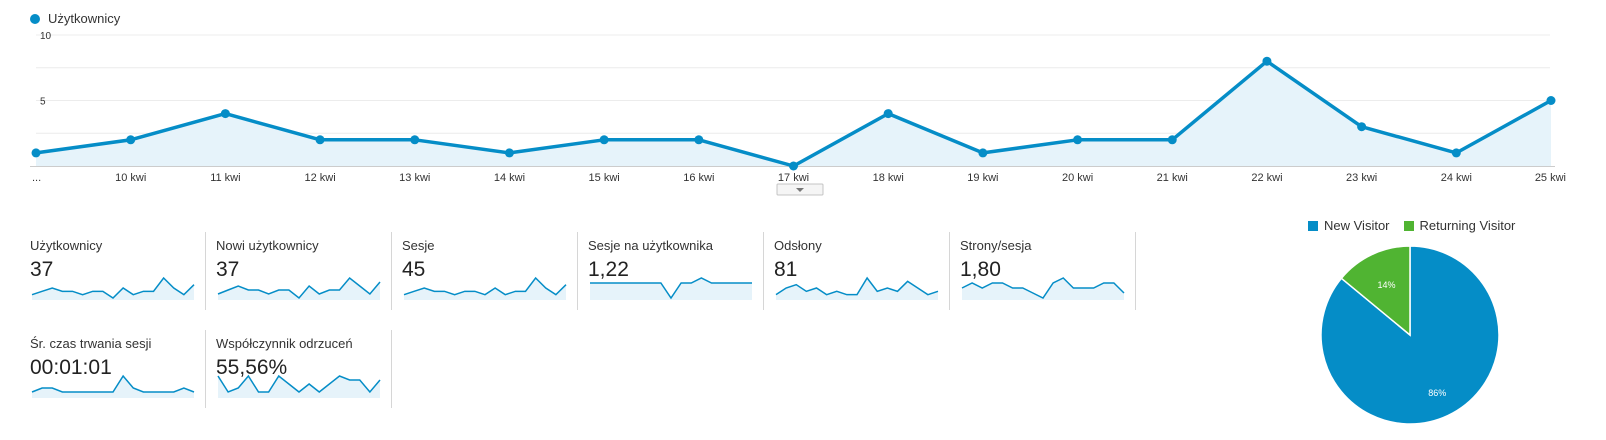 The height and width of the screenshot is (440, 1606). I want to click on x-tick-label: 12 kwi, so click(319, 178).